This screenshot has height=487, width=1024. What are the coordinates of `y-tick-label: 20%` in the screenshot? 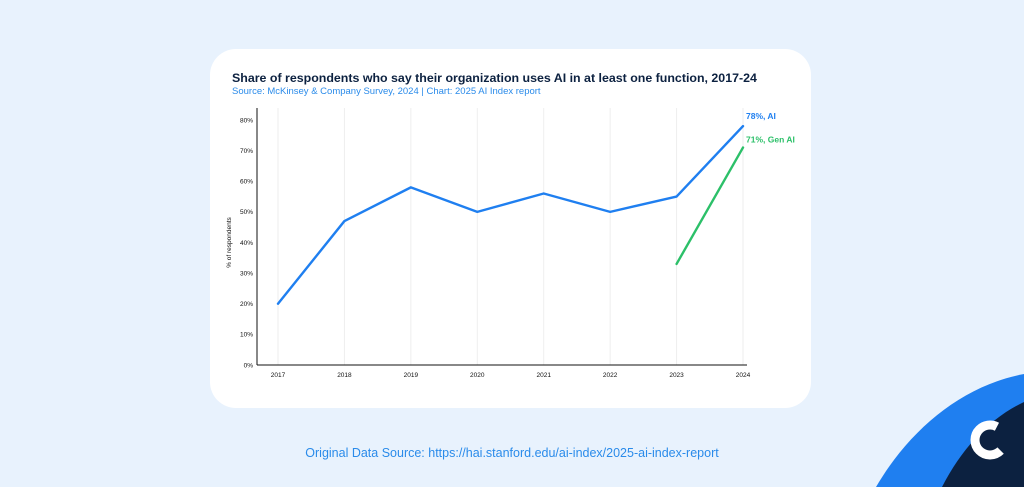 It's located at (246, 304).